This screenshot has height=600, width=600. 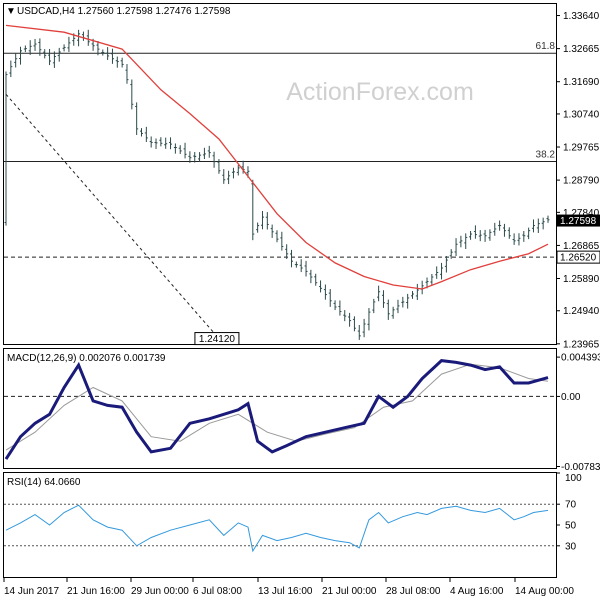 I want to click on rsi-y-axis: 100 70 50 30, so click(x=569, y=512).